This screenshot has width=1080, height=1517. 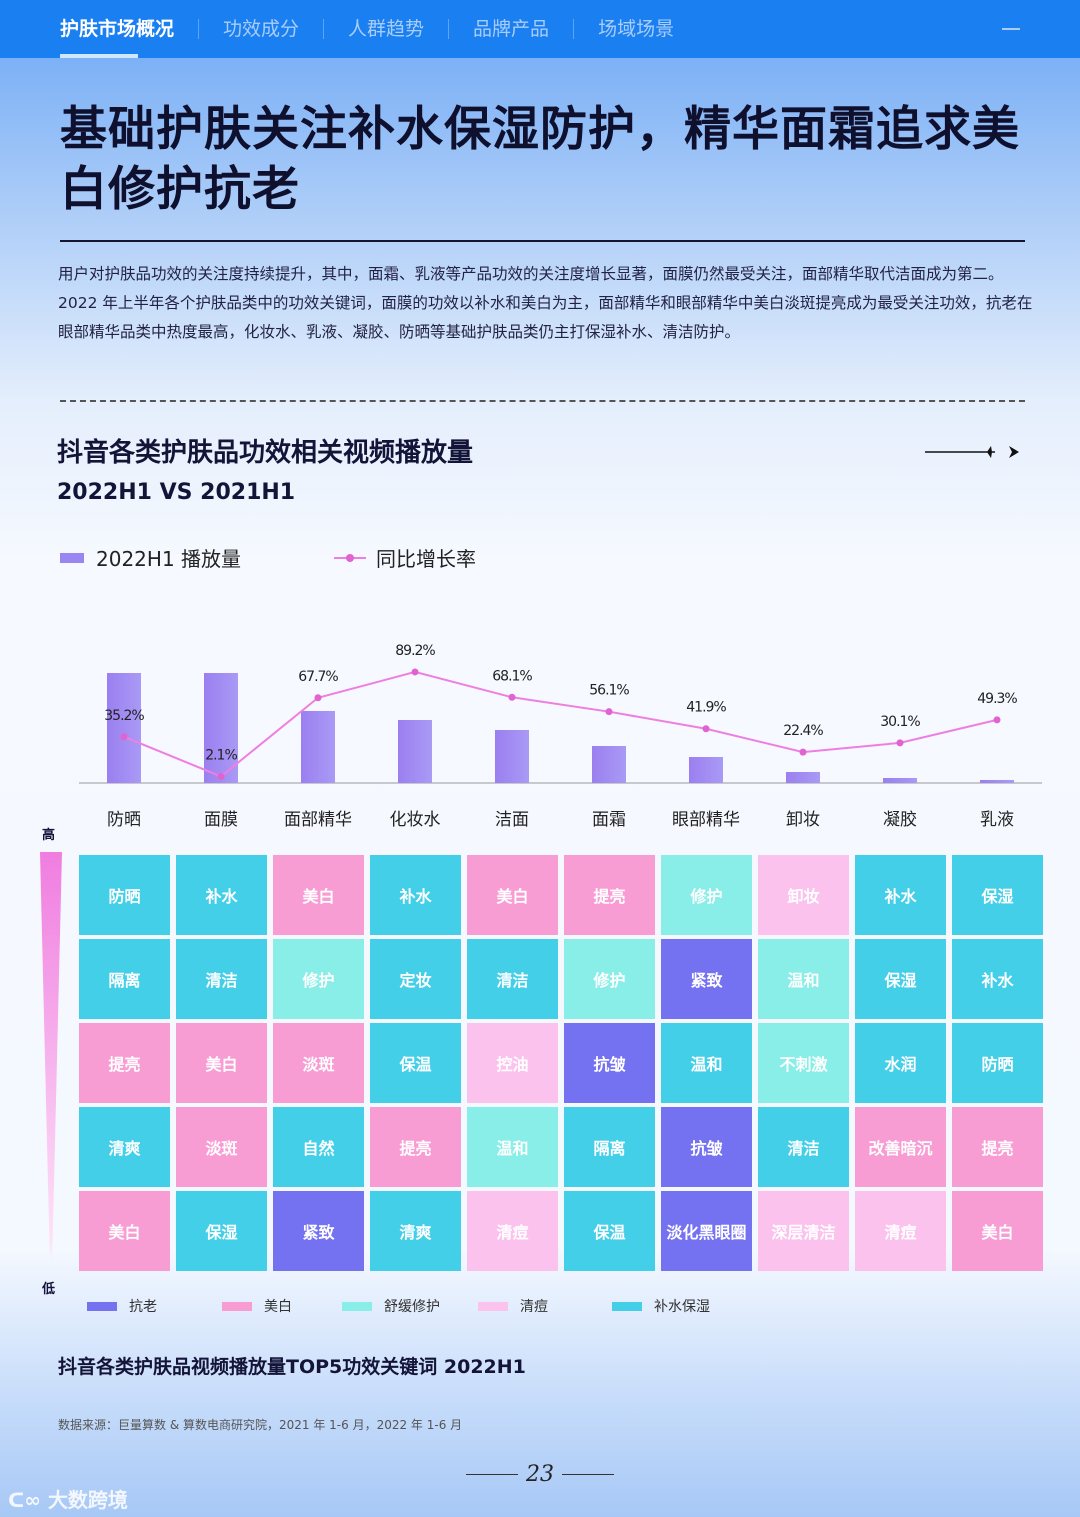 I want to click on legend-label: 抗老, so click(x=143, y=1307).